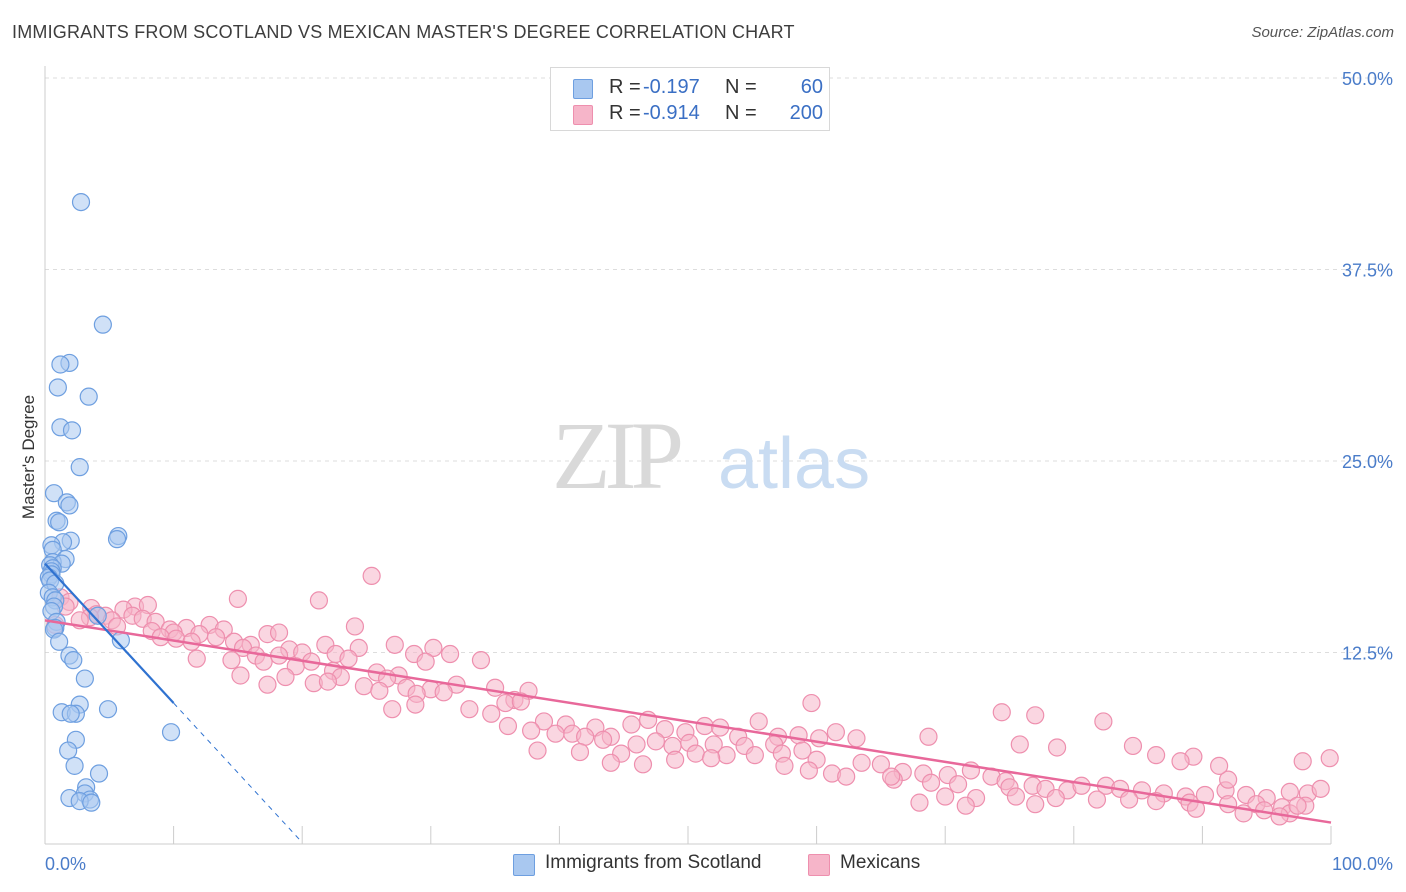  Describe the element at coordinates (671, 113) in the screenshot. I see `legend-r-value: -0.914` at that location.